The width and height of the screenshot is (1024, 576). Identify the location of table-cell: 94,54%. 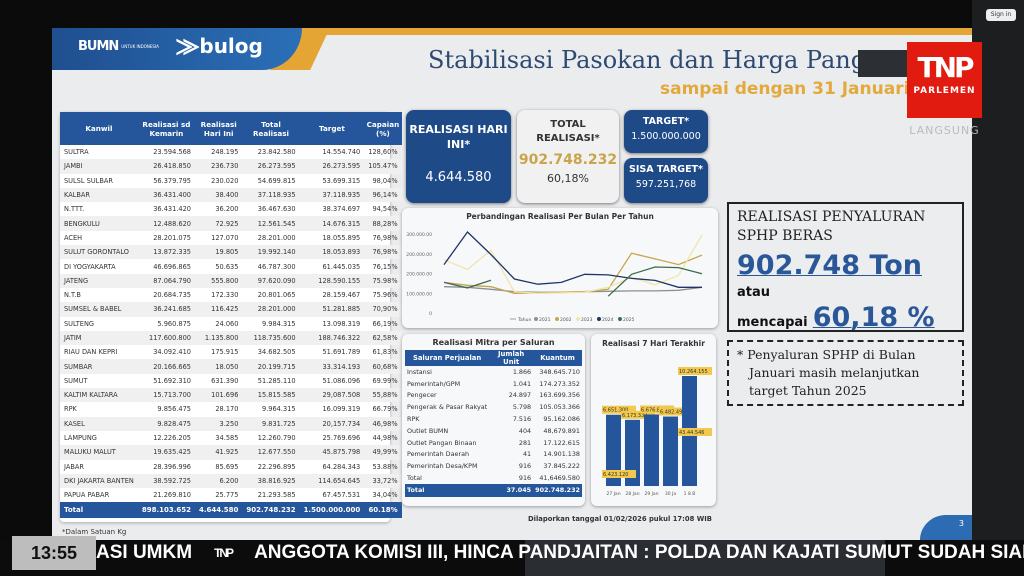
(385, 209).